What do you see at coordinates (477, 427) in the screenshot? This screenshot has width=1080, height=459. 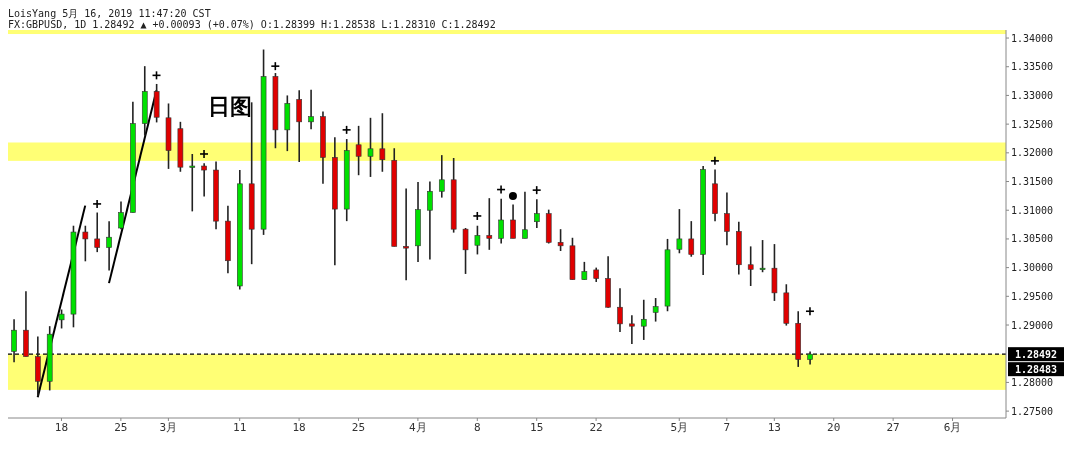 I see `x-tick-label: 8` at bounding box center [477, 427].